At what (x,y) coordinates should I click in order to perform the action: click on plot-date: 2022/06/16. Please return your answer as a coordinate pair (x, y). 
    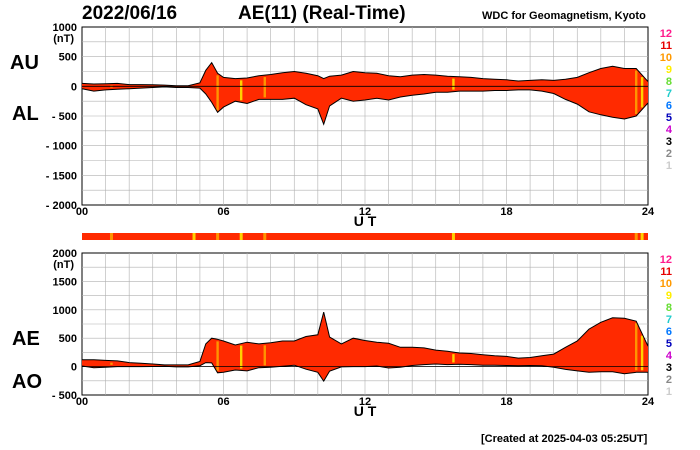
    Looking at the image, I should click on (130, 13).